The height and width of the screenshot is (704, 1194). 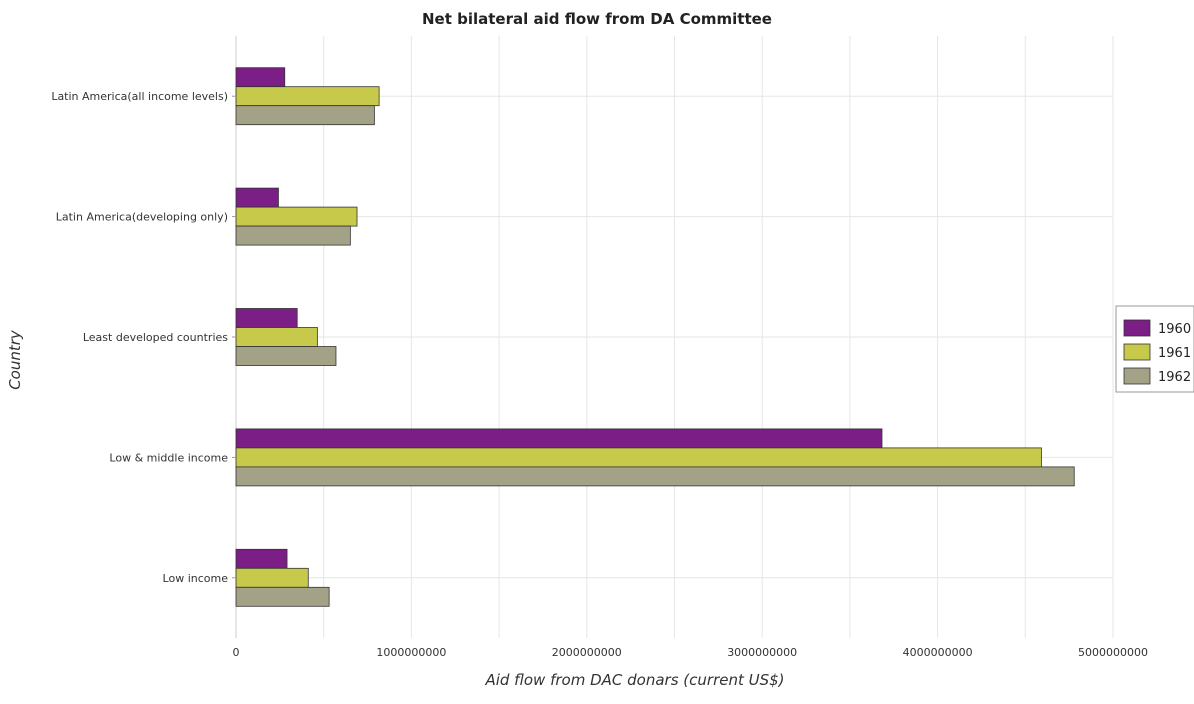 I want to click on legend-label: 1962, so click(x=1174, y=377).